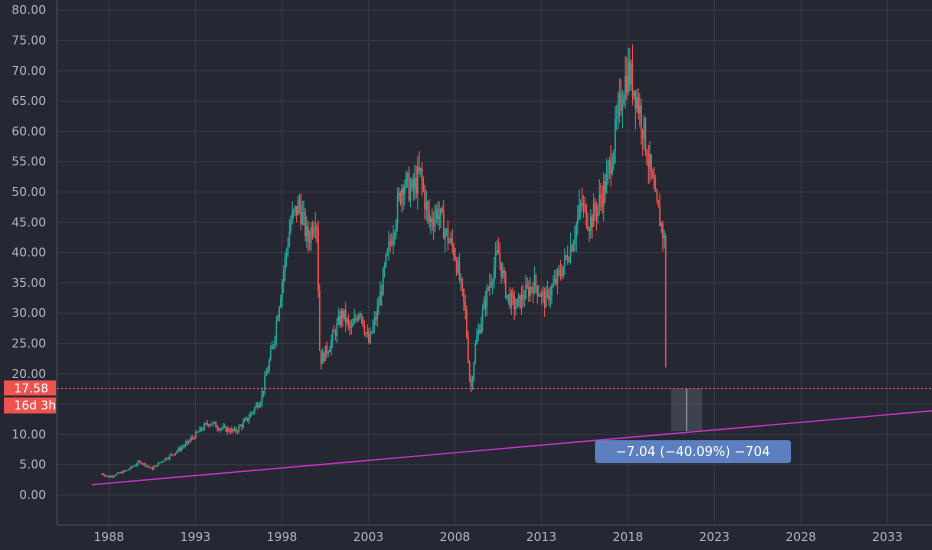  I want to click on x-tick-label: 2028, so click(801, 537).